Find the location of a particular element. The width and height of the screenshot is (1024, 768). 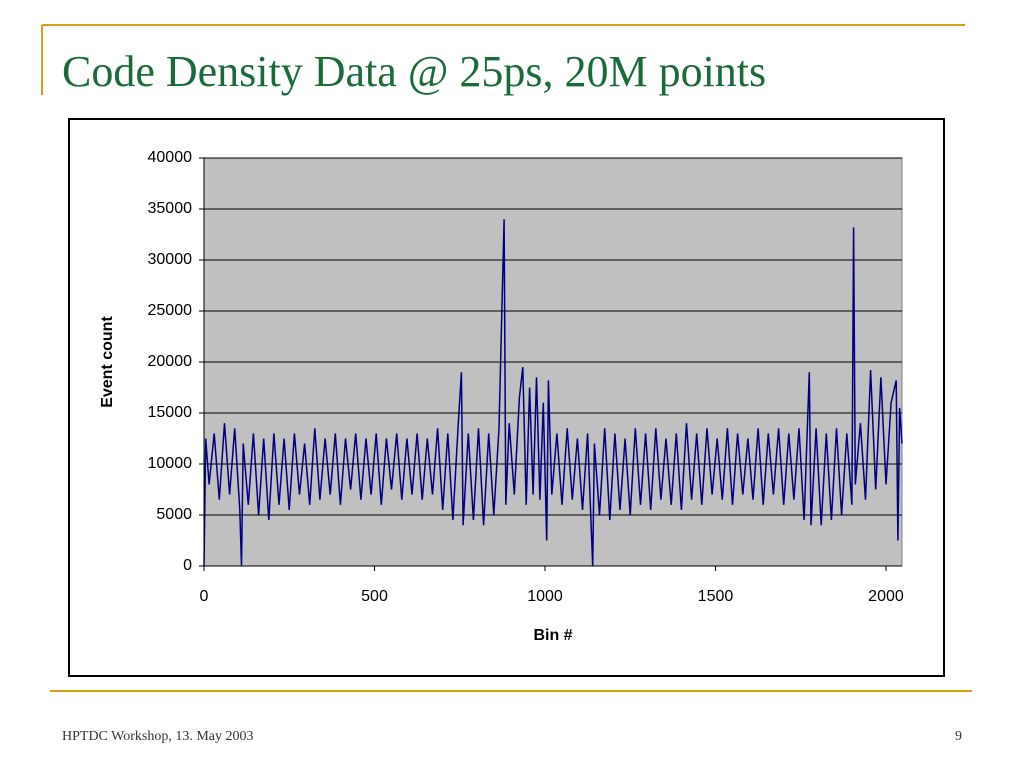

y-tick-label: 20000 is located at coordinates (170, 361).